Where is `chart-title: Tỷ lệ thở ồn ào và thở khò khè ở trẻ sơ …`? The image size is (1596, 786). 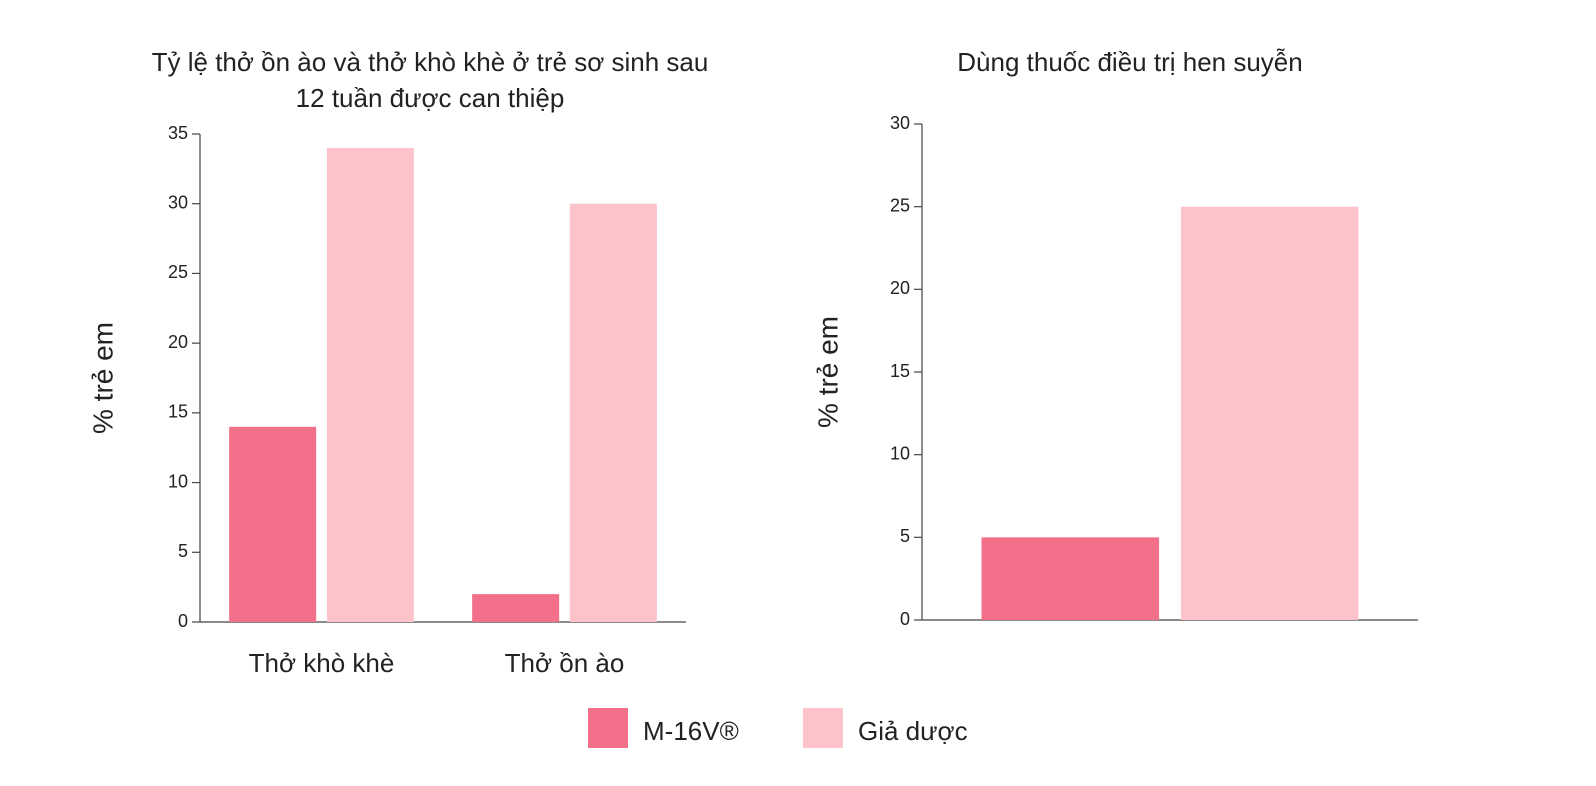 chart-title: Tỷ lệ thở ồn ào và thở khò khè ở trẻ sơ … is located at coordinates (430, 80).